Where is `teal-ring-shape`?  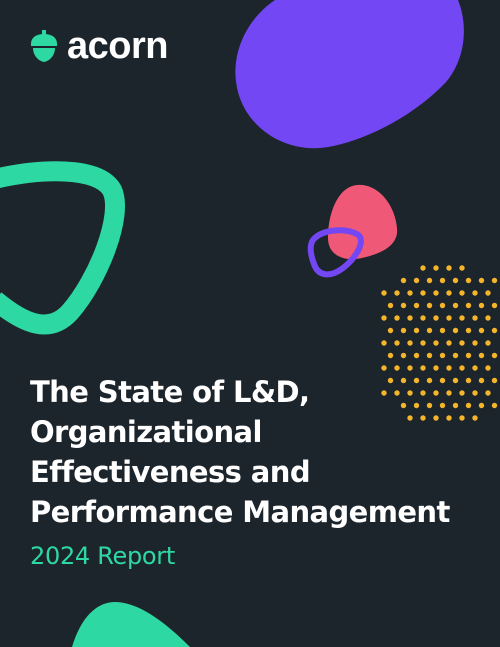 teal-ring-shape is located at coordinates (62, 248).